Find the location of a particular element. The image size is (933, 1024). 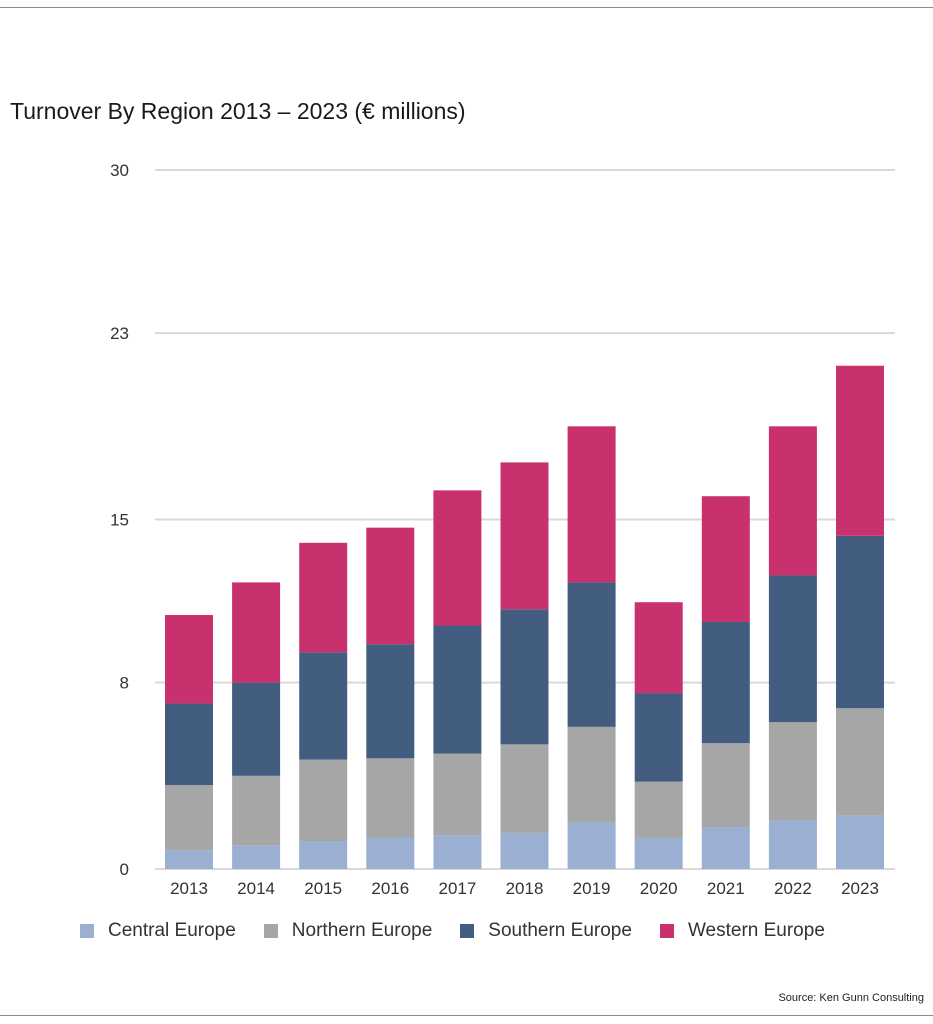

source-note: Source: Ken Gunn Consulting is located at coordinates (851, 998).